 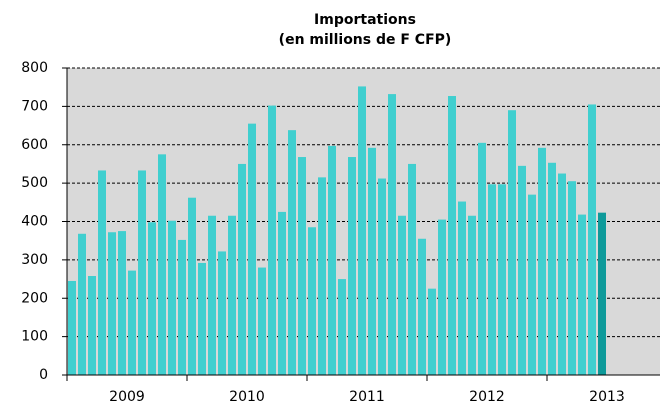 What do you see at coordinates (34, 68) in the screenshot?
I see `y-tick-label: 800` at bounding box center [34, 68].